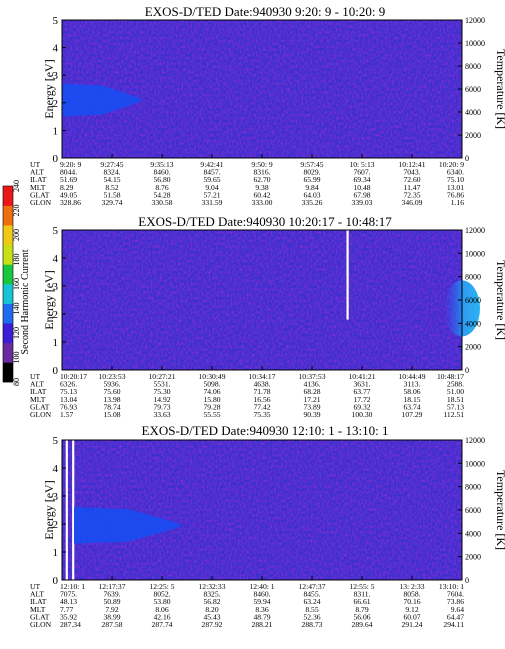 The image size is (505, 649). I want to click on table-cell: 14.92, so click(161, 399).